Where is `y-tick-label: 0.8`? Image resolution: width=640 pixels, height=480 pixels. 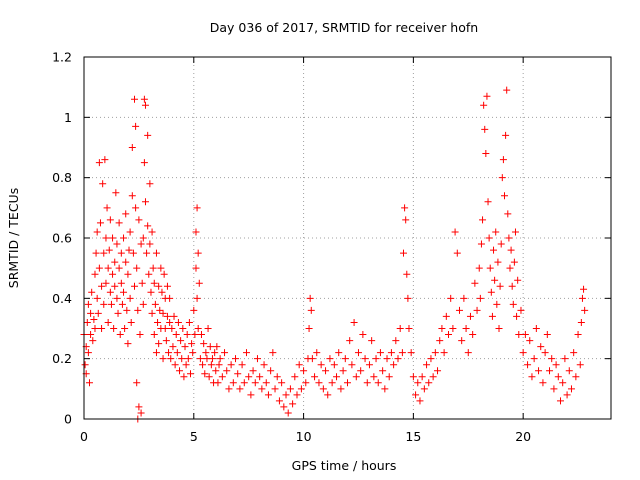 y-tick-label: 0.8 is located at coordinates (62, 177).